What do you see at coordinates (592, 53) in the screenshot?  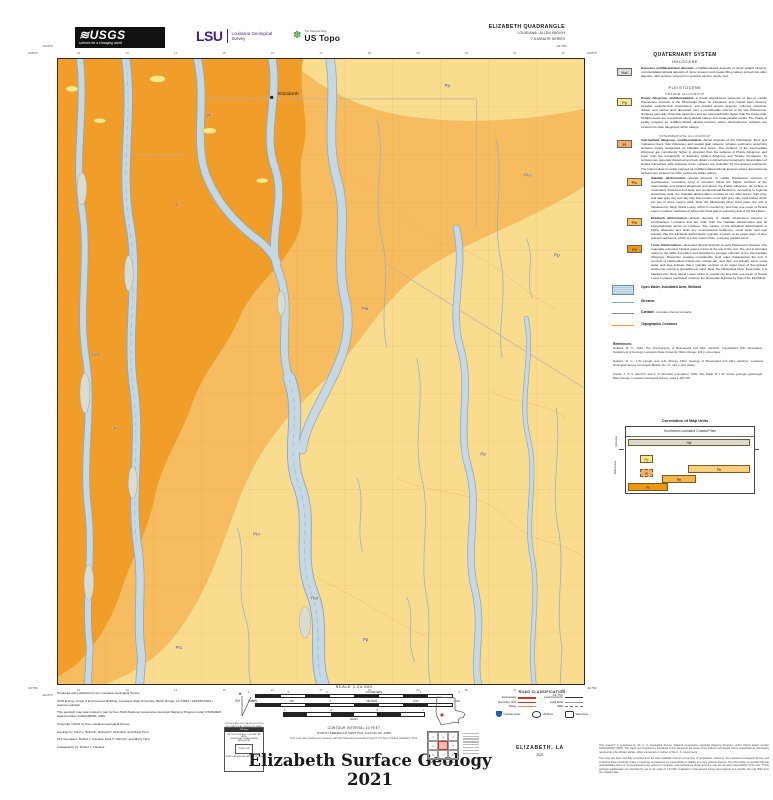 I see `corner-coord-tr-lat: 30.875` at bounding box center [592, 53].